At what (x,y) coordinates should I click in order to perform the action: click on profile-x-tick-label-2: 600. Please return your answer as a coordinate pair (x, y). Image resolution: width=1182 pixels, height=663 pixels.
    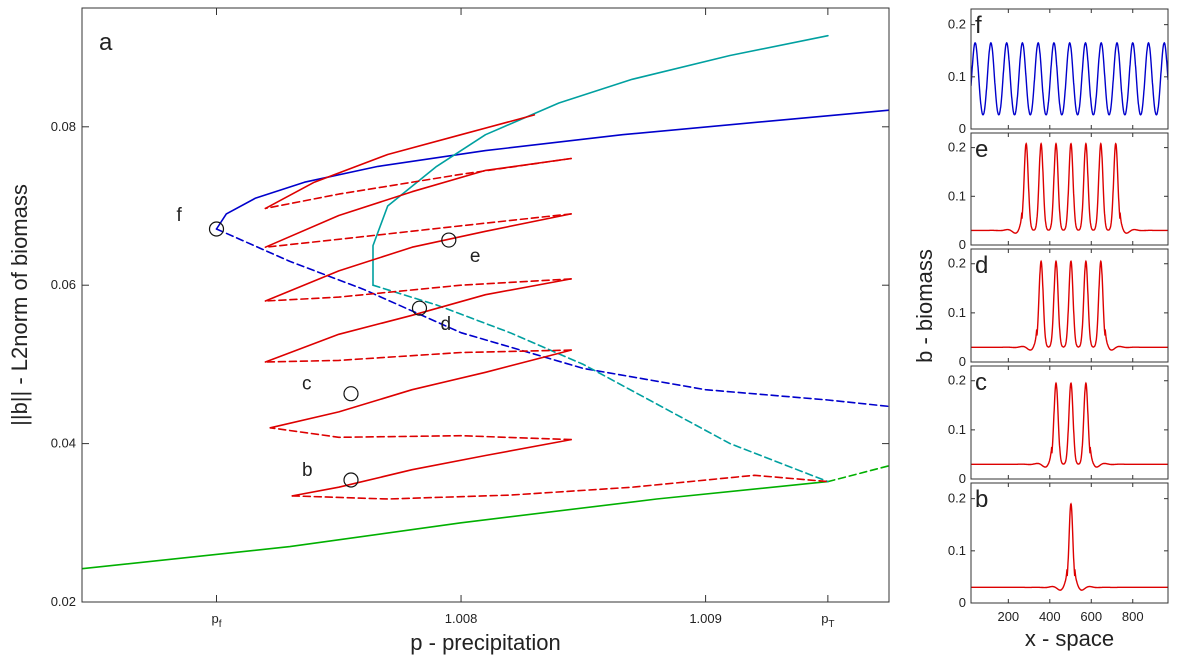
    Looking at the image, I should click on (1091, 616).